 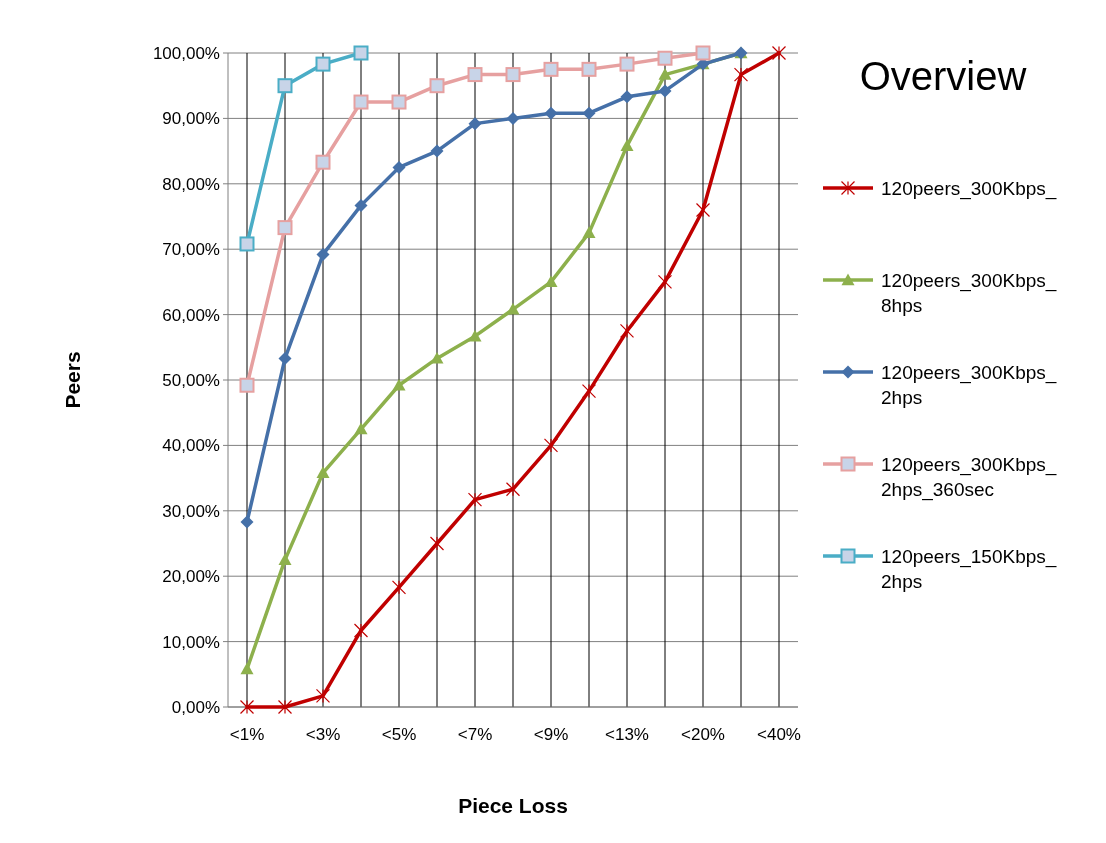 What do you see at coordinates (191, 315) in the screenshot?
I see `y-tick-label: 60,00%` at bounding box center [191, 315].